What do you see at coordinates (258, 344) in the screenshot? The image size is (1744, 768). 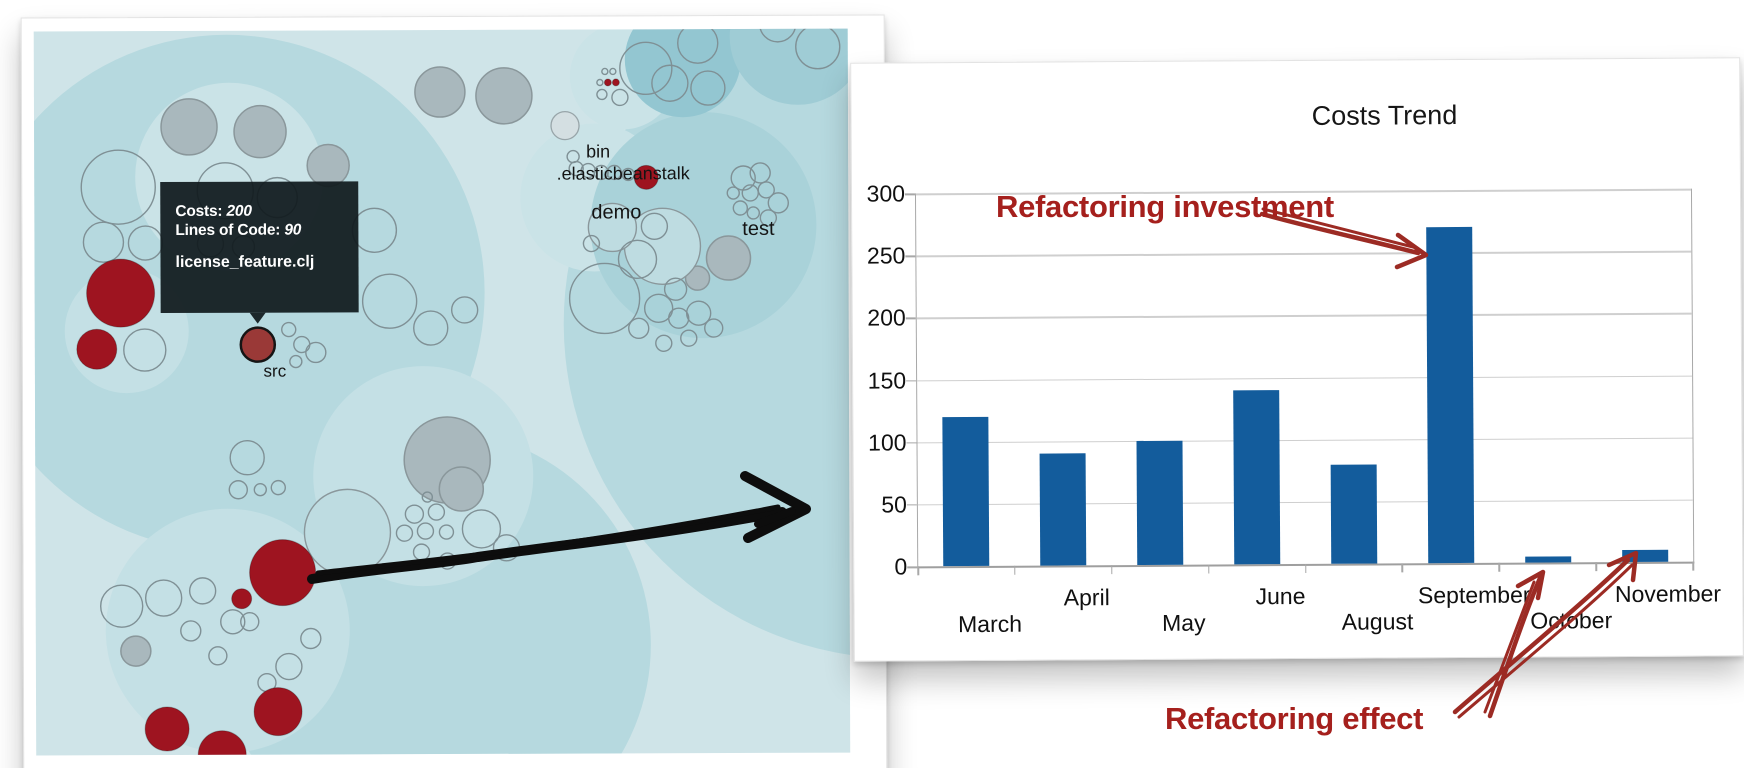 I see `viz-circle-src-hover` at bounding box center [258, 344].